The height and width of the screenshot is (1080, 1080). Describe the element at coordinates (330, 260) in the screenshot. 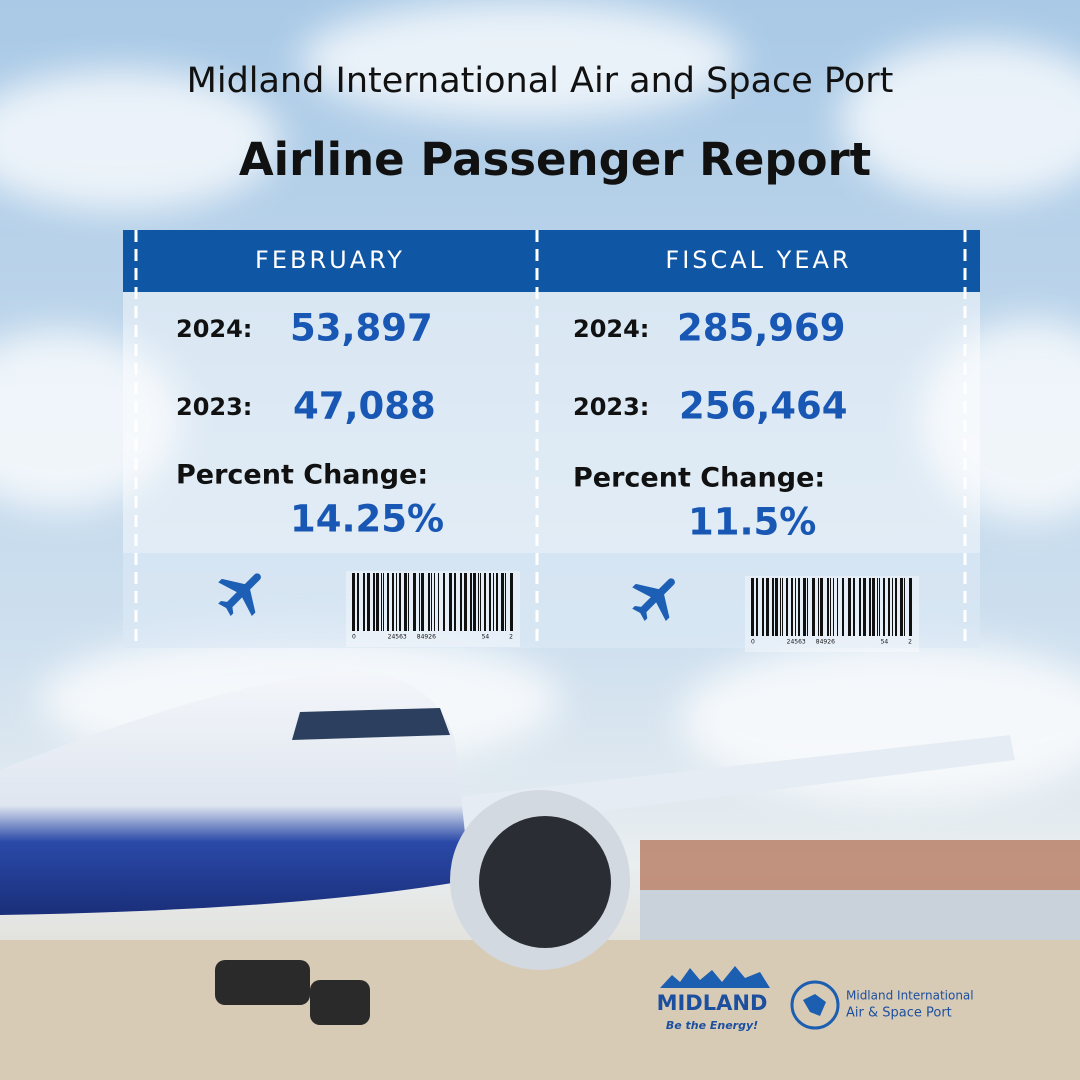

I see `panel-heading: FEBRUARY` at that location.